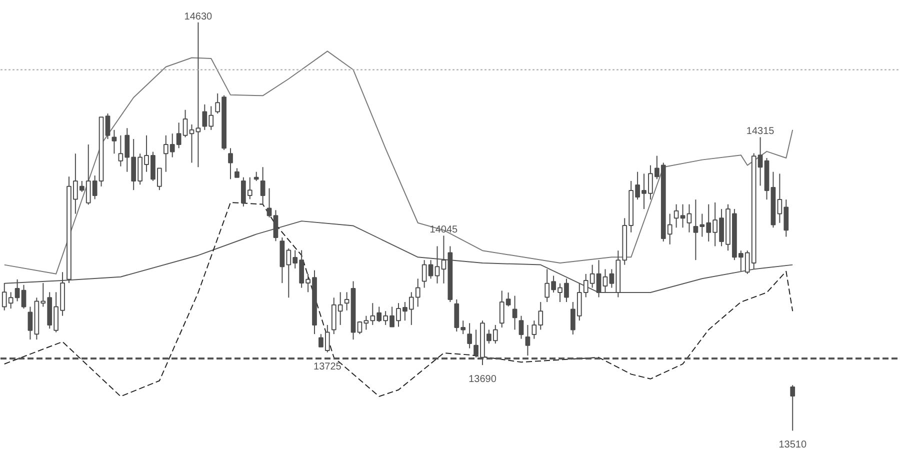 Image resolution: width=900 pixels, height=463 pixels. Describe the element at coordinates (482, 380) in the screenshot. I see `annotation: 13690` at that location.